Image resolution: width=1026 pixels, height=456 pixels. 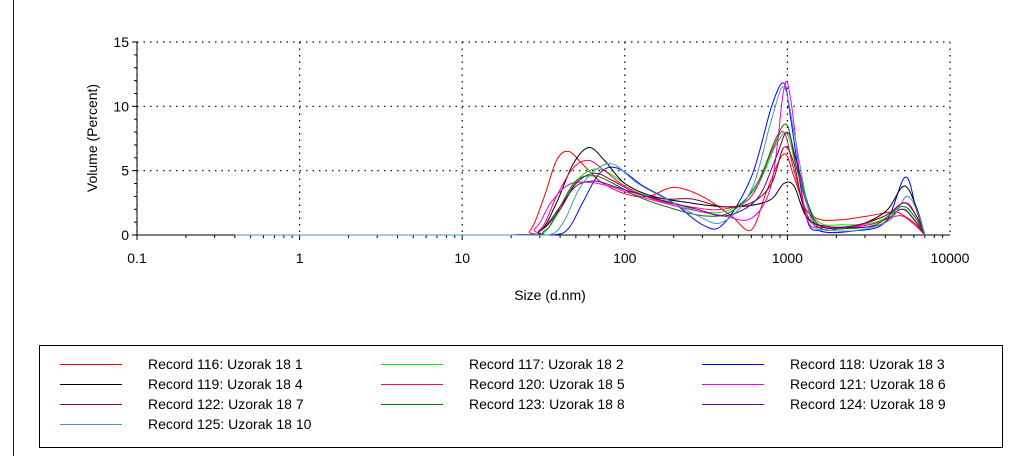 I want to click on legend-label: Record 118: Uzorak 18 3, so click(x=867, y=364).